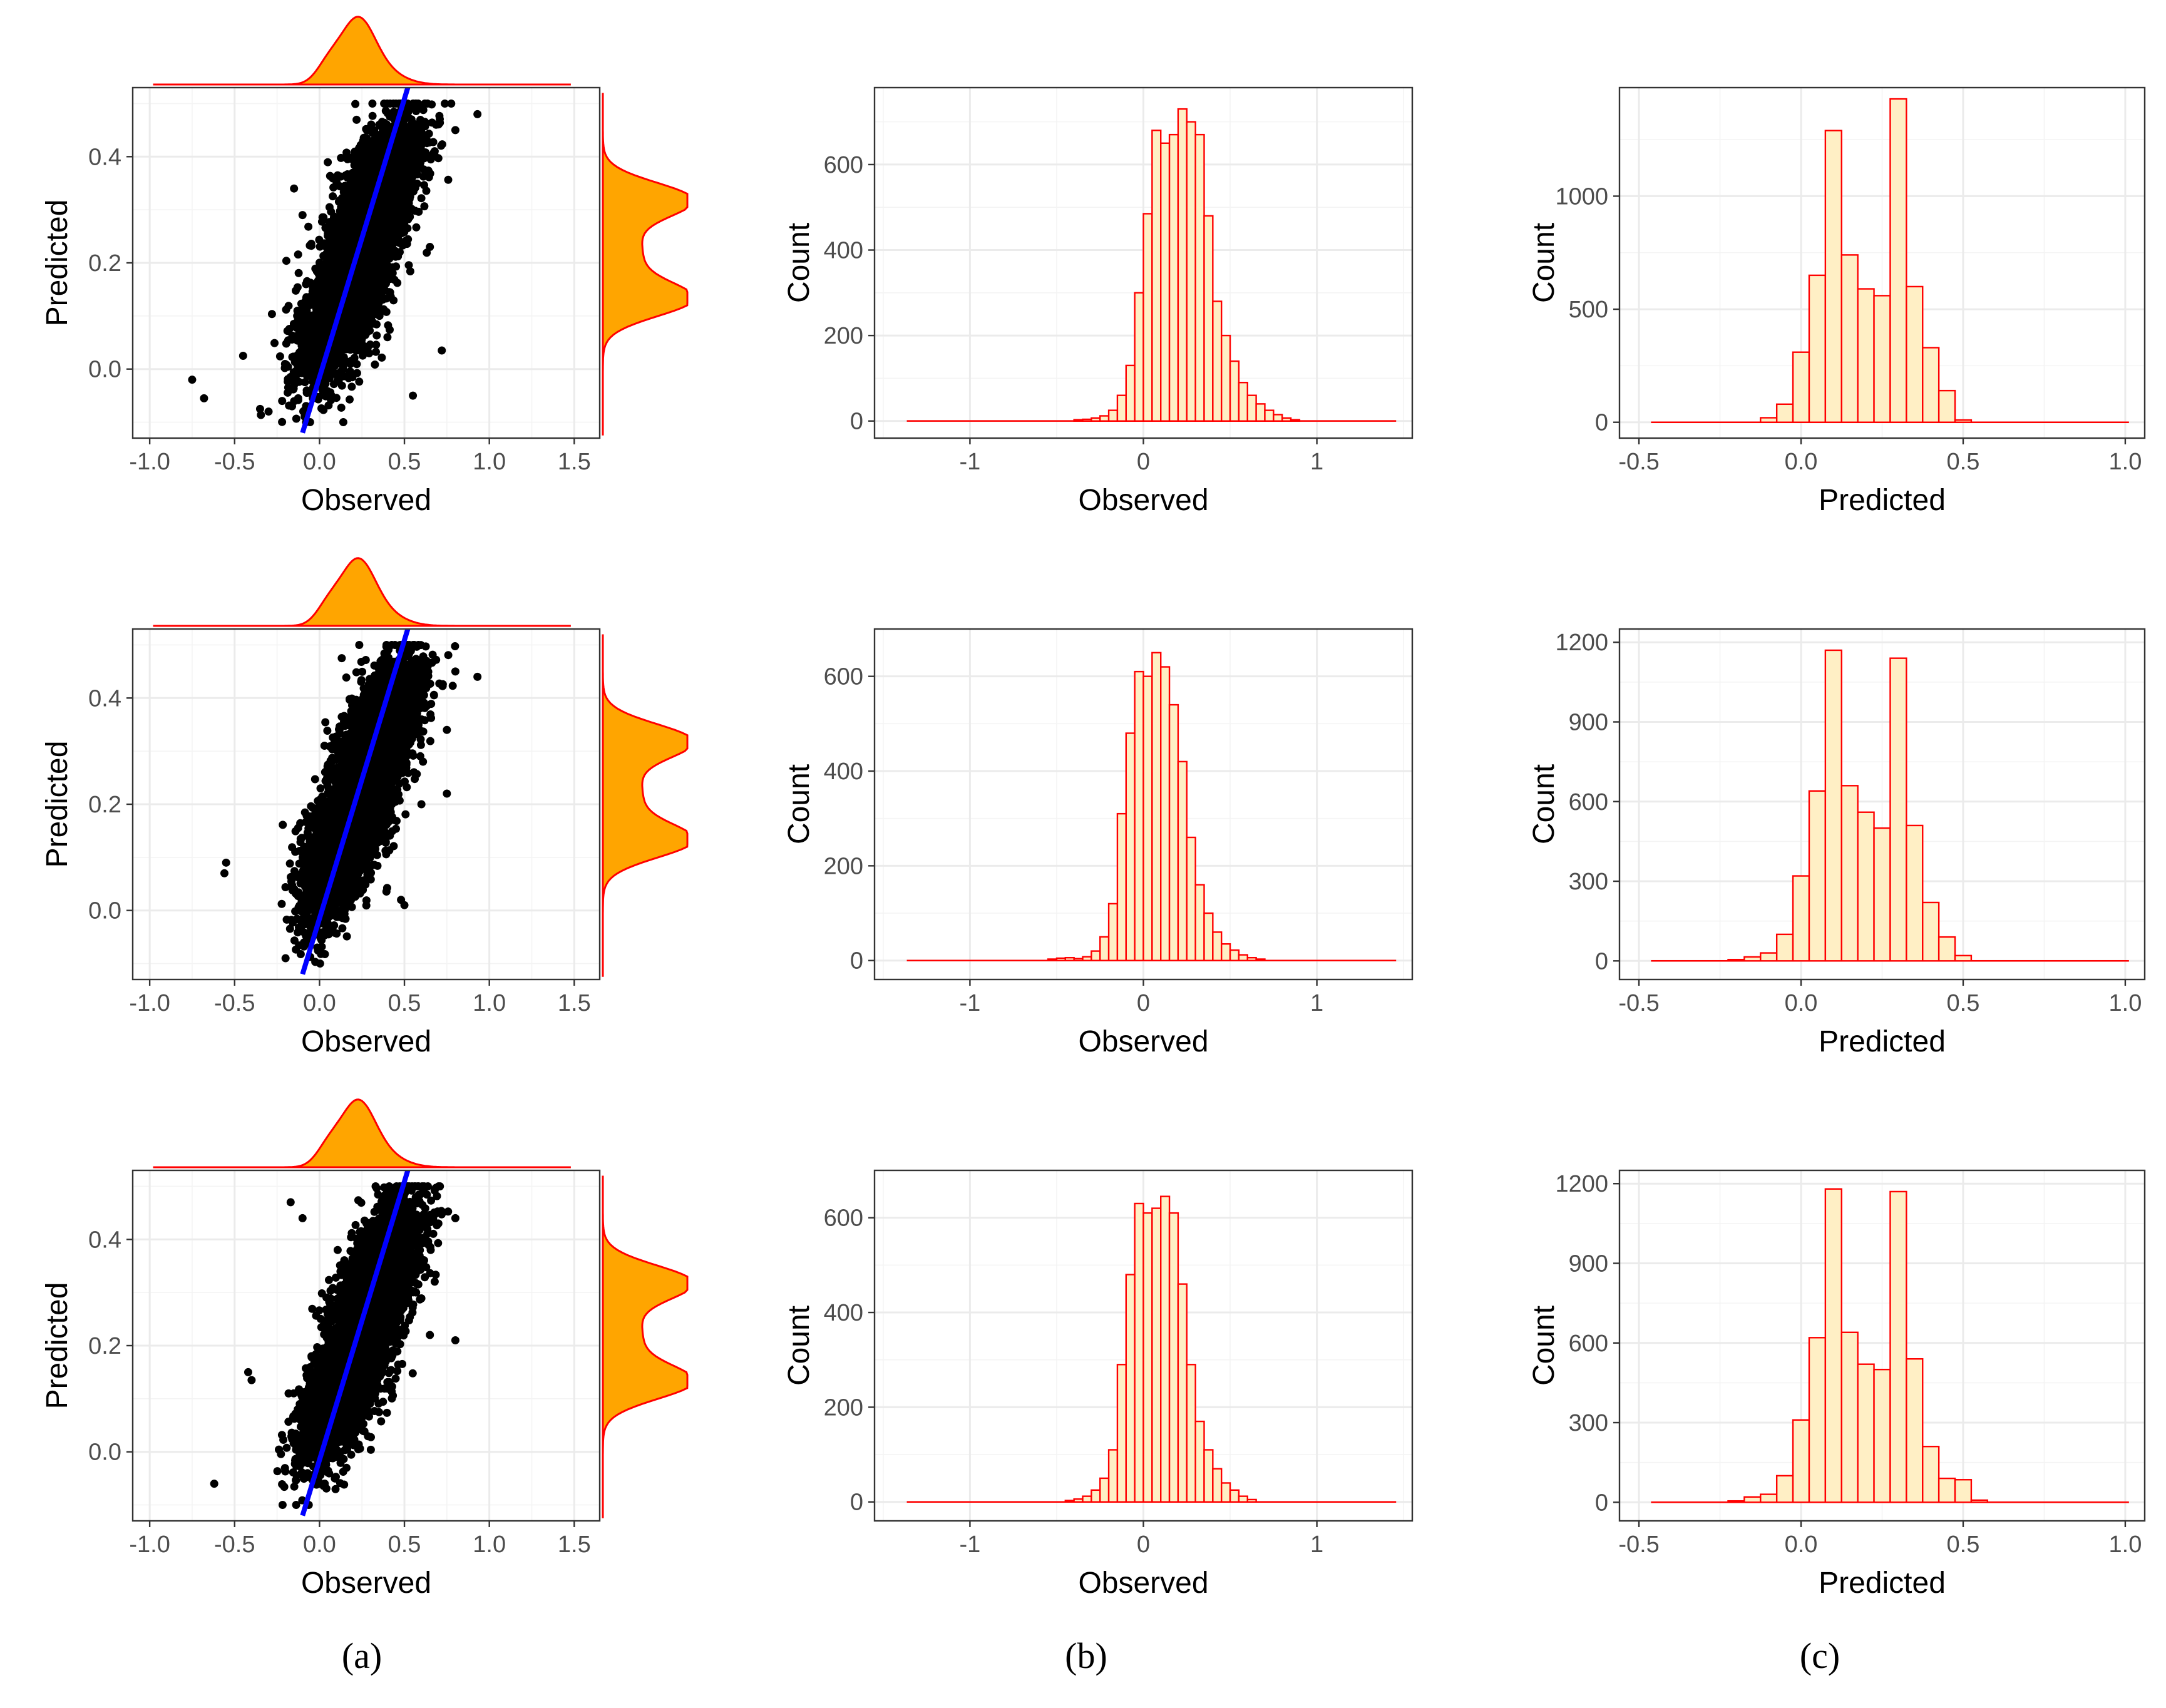  I want to click on y-tick-label: 0.4, so click(104, 1240).